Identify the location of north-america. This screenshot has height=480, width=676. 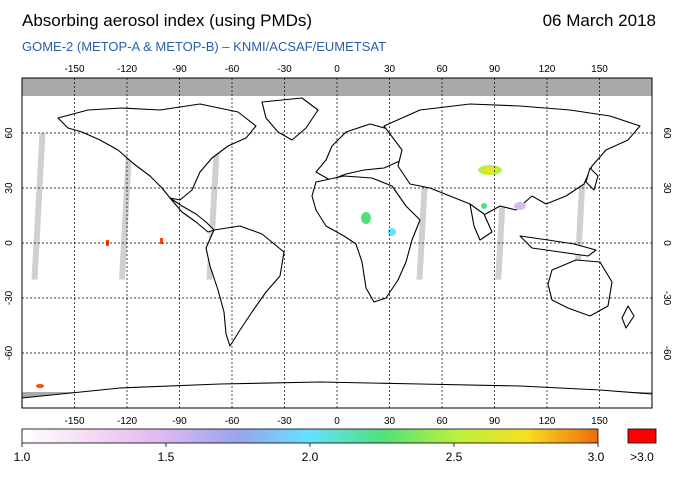
(157, 152).